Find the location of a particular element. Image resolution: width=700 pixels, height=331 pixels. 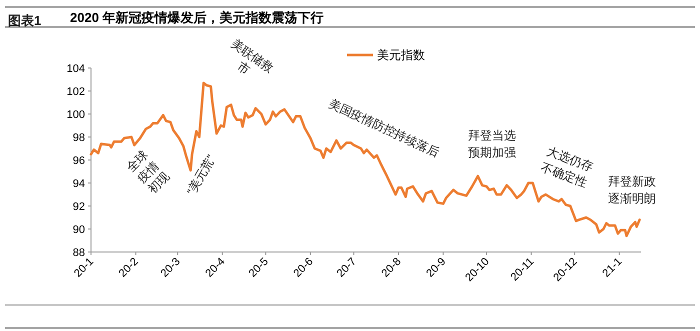

y-tick-label: 92 is located at coordinates (78, 207).